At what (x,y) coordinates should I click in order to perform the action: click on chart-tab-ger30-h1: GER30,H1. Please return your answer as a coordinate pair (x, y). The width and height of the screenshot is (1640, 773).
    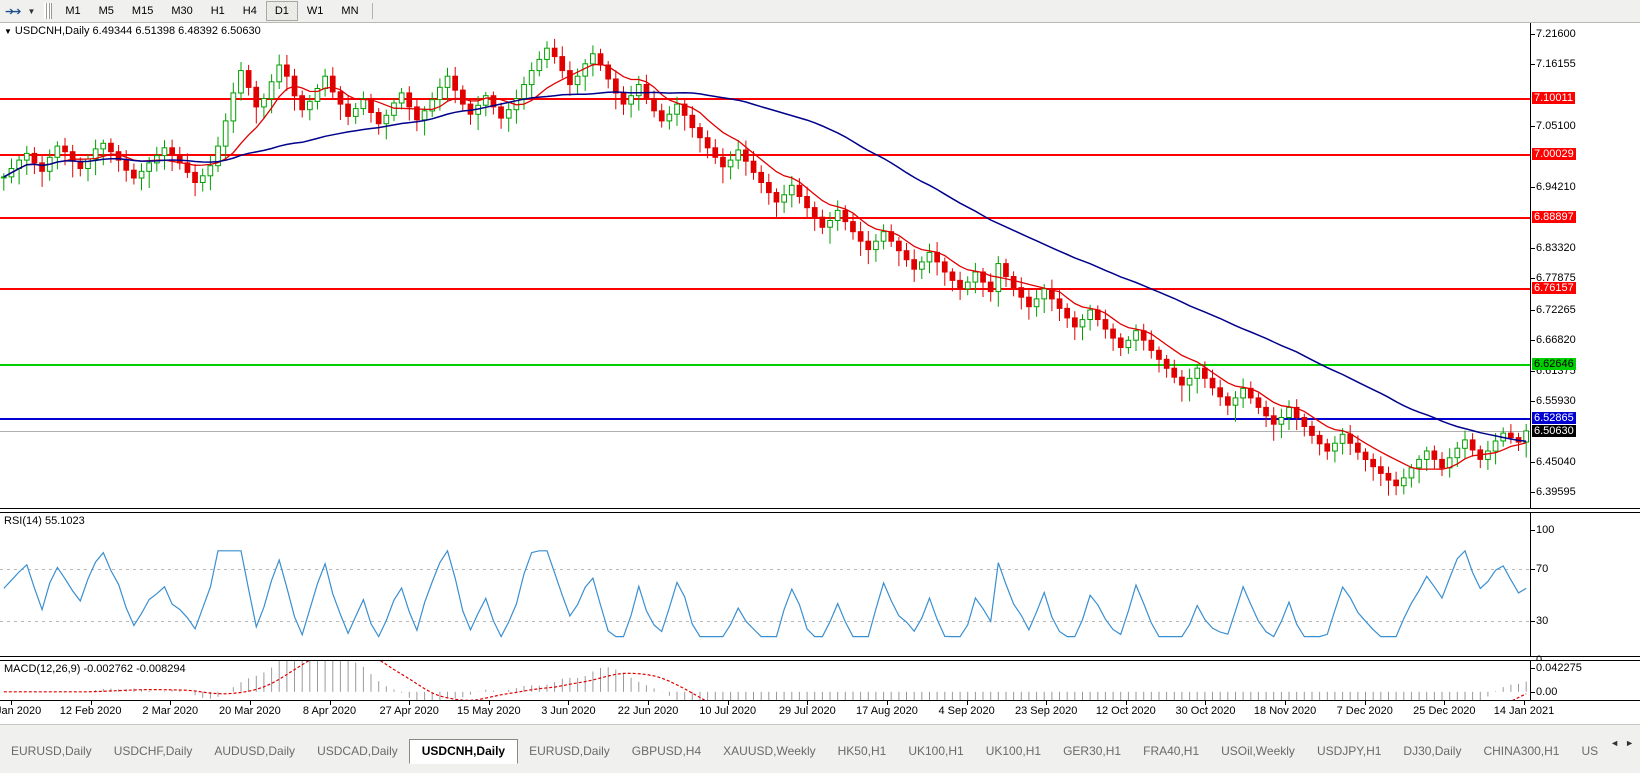
    Looking at the image, I should click on (1092, 750).